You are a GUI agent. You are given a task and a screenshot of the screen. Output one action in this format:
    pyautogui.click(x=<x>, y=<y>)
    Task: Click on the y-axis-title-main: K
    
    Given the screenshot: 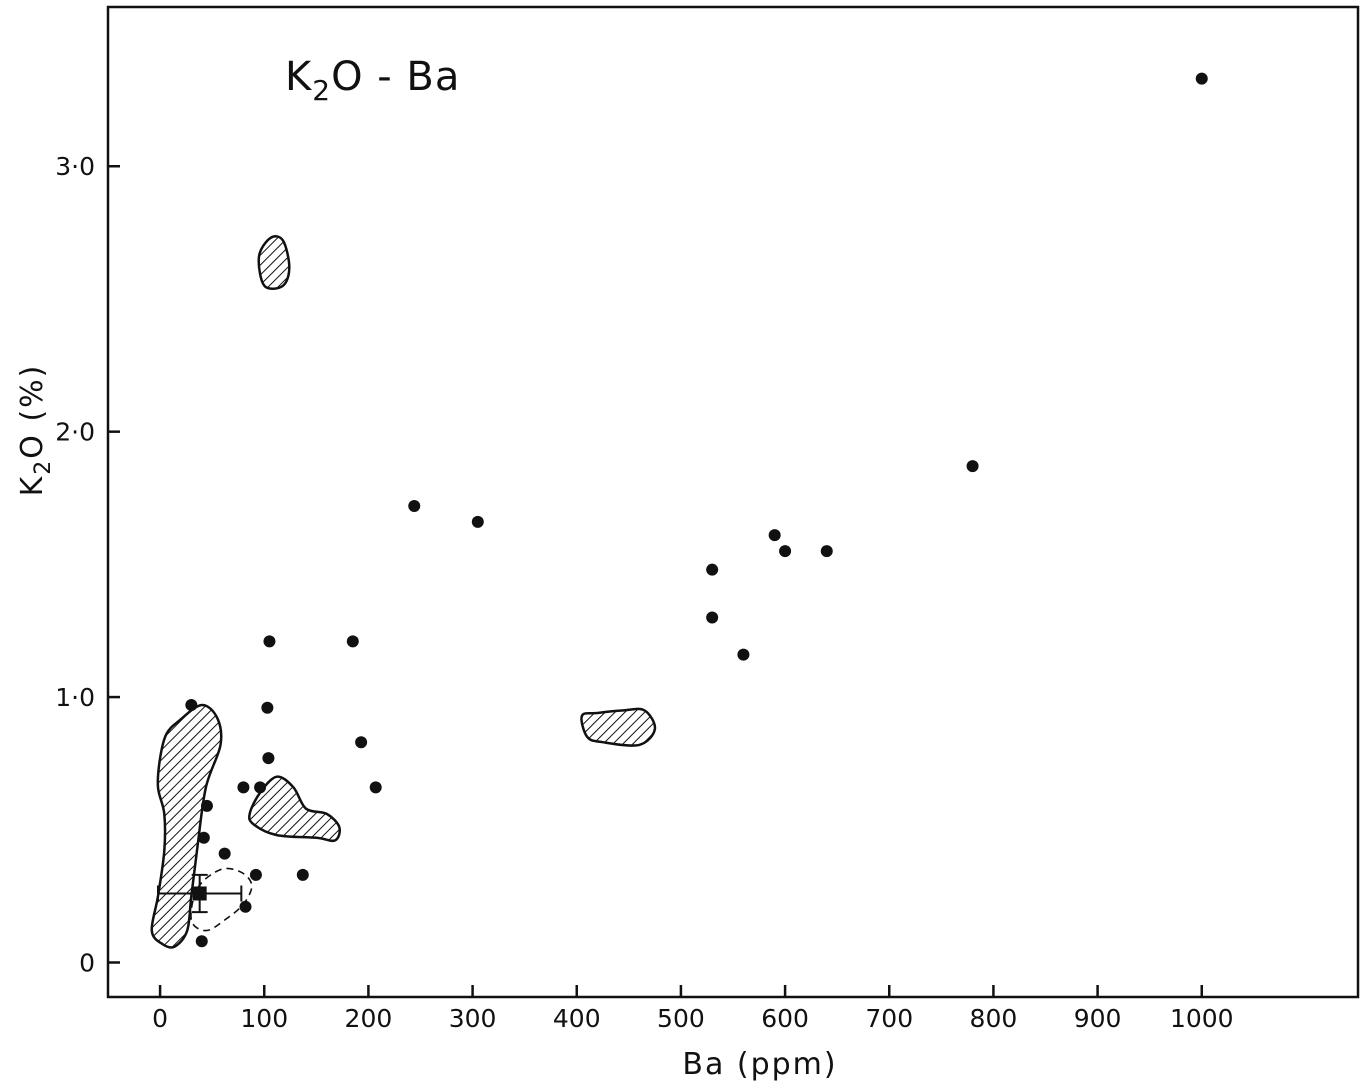 What is the action you would take?
    pyautogui.click(x=32, y=486)
    